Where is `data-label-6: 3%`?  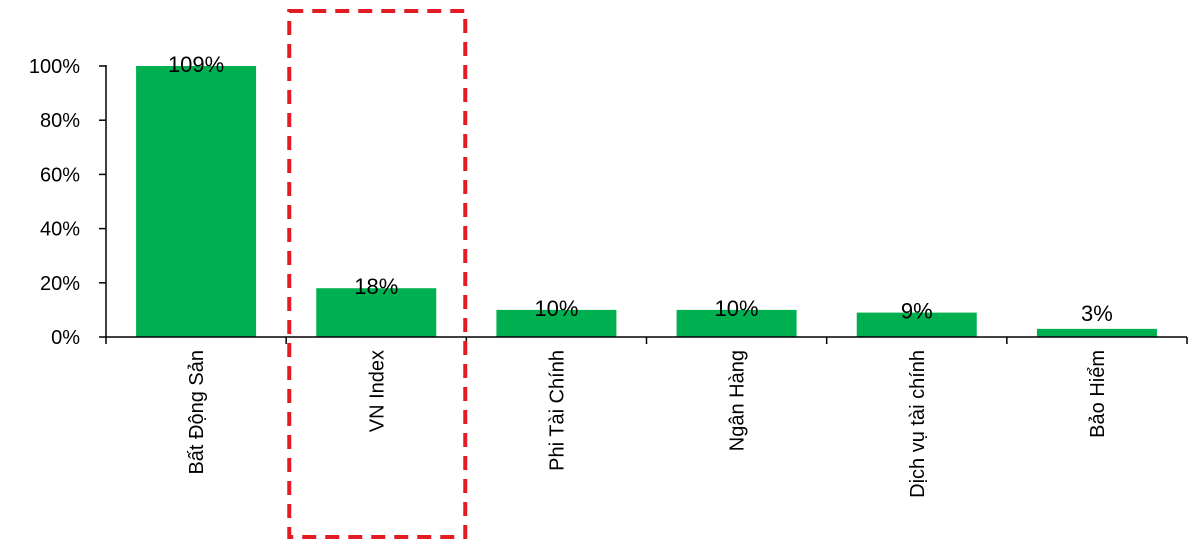
data-label-6: 3% is located at coordinates (1097, 313).